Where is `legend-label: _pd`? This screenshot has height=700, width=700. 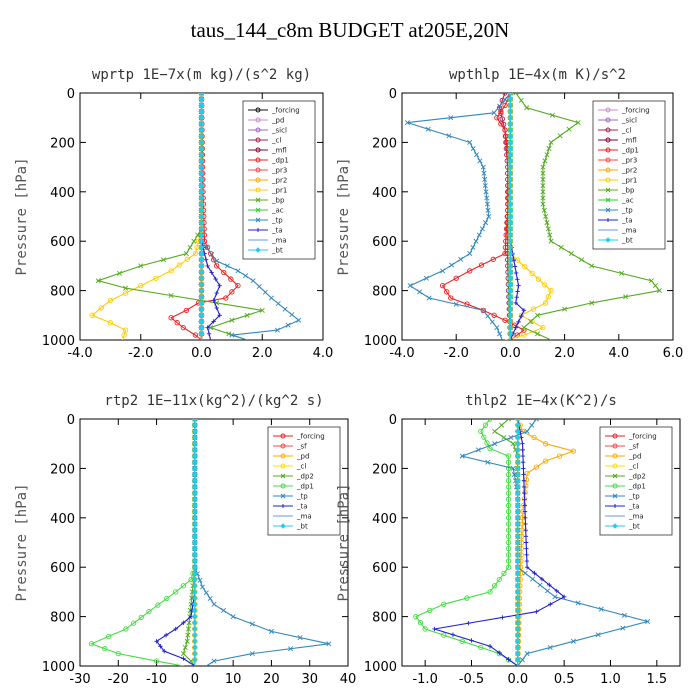
legend-label: _pd is located at coordinates (302, 457).